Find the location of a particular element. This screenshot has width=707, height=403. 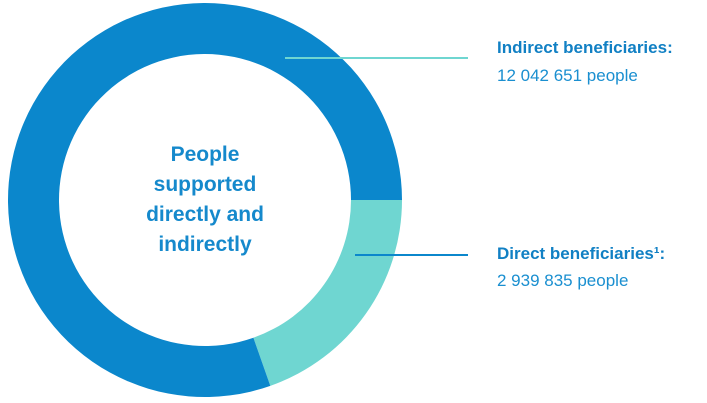

value-label: 2 939 835 people is located at coordinates (562, 280).